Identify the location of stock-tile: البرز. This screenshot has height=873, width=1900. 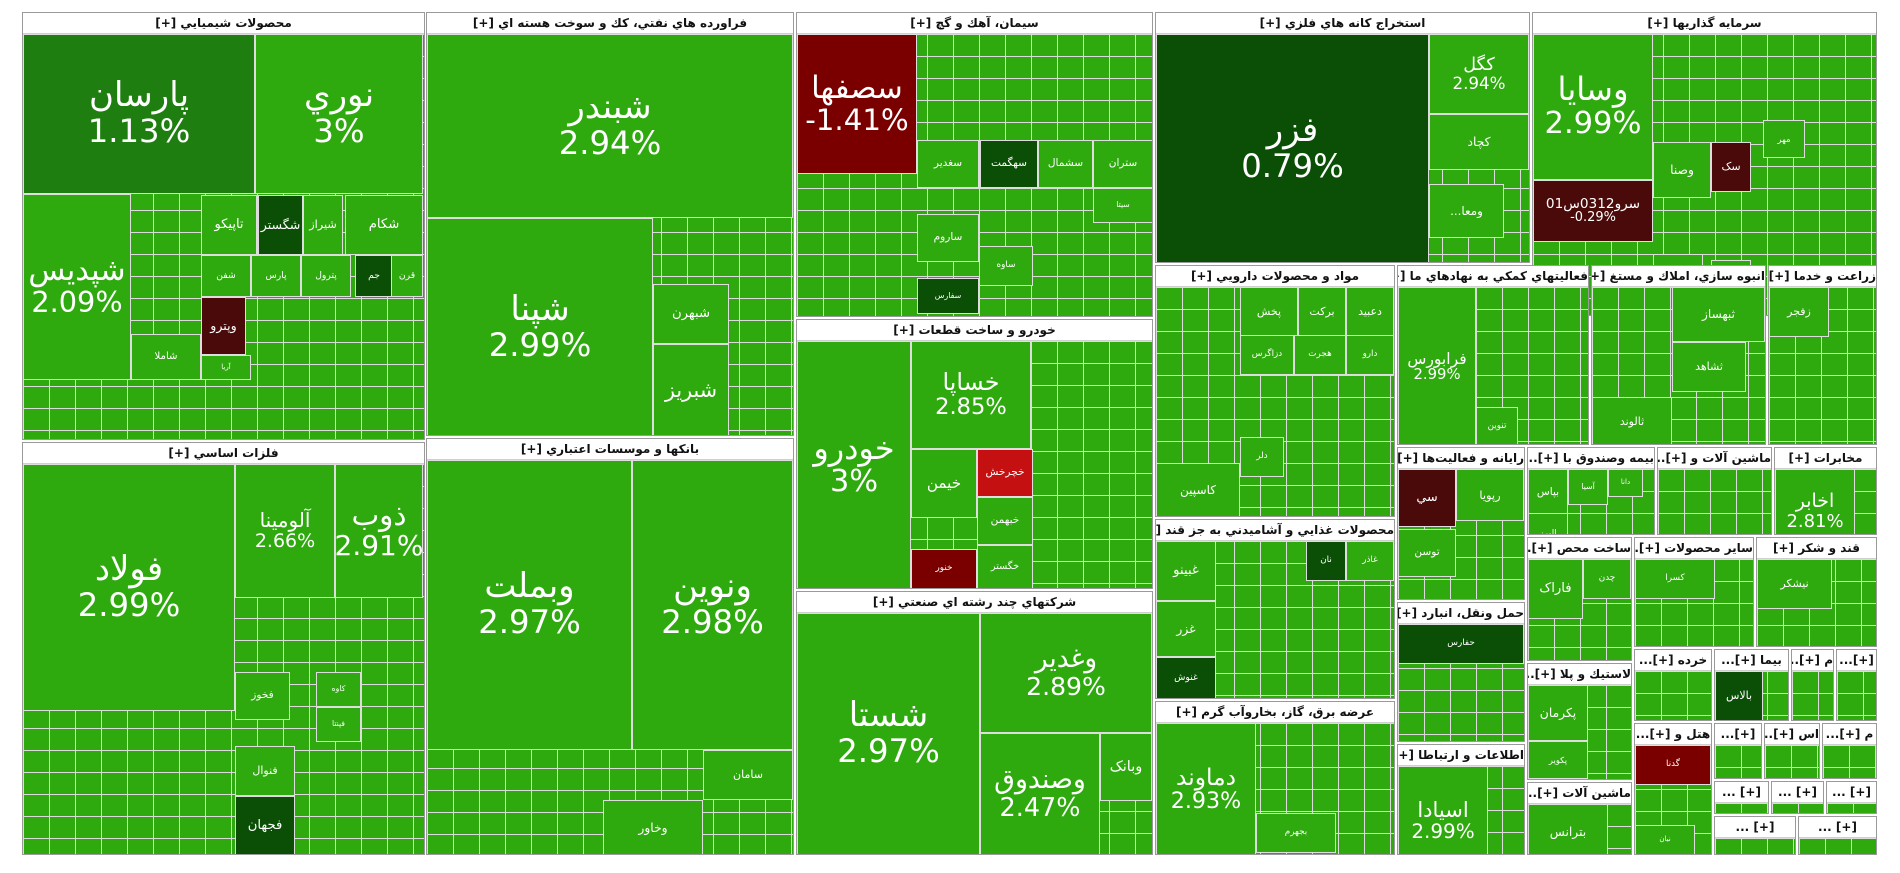
(1548, 523).